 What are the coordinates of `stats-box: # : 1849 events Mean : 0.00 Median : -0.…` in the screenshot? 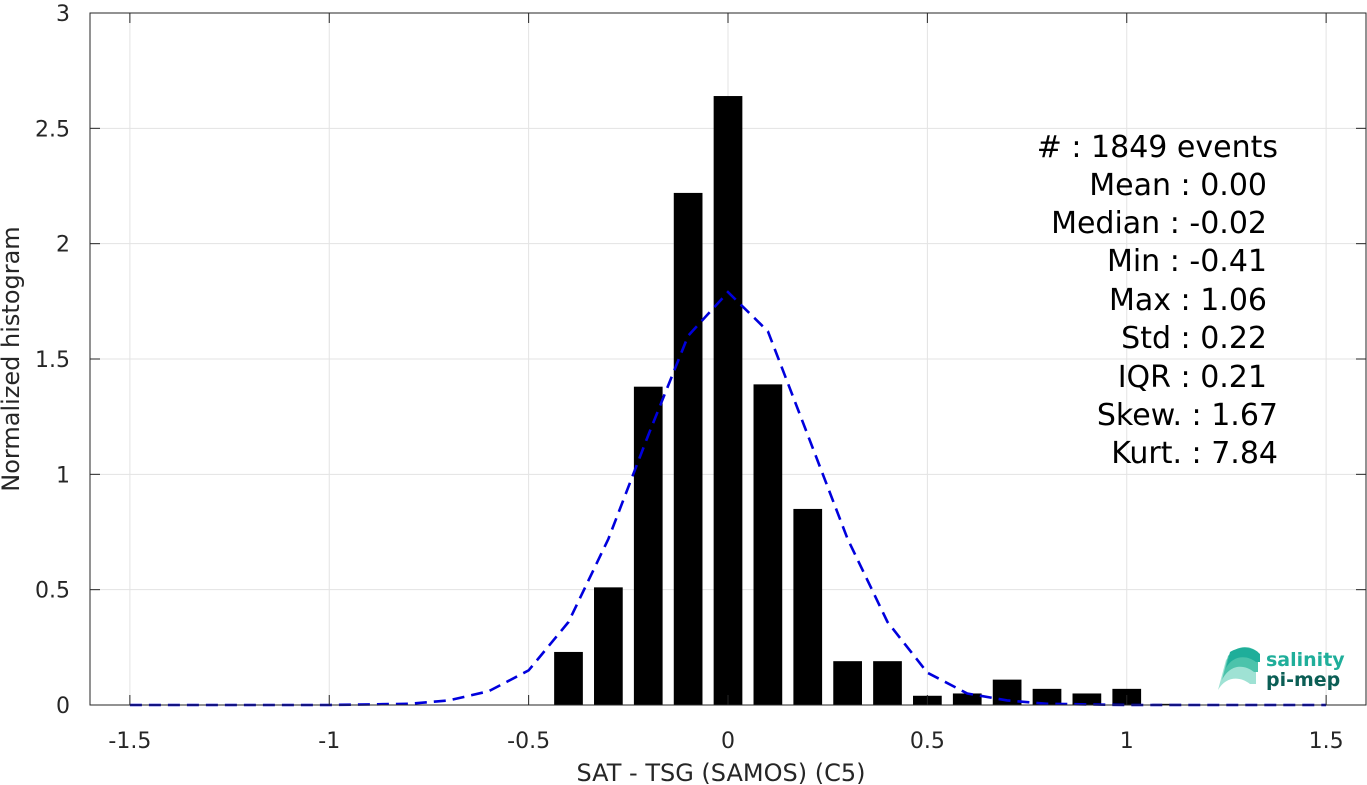 It's located at (1157, 300).